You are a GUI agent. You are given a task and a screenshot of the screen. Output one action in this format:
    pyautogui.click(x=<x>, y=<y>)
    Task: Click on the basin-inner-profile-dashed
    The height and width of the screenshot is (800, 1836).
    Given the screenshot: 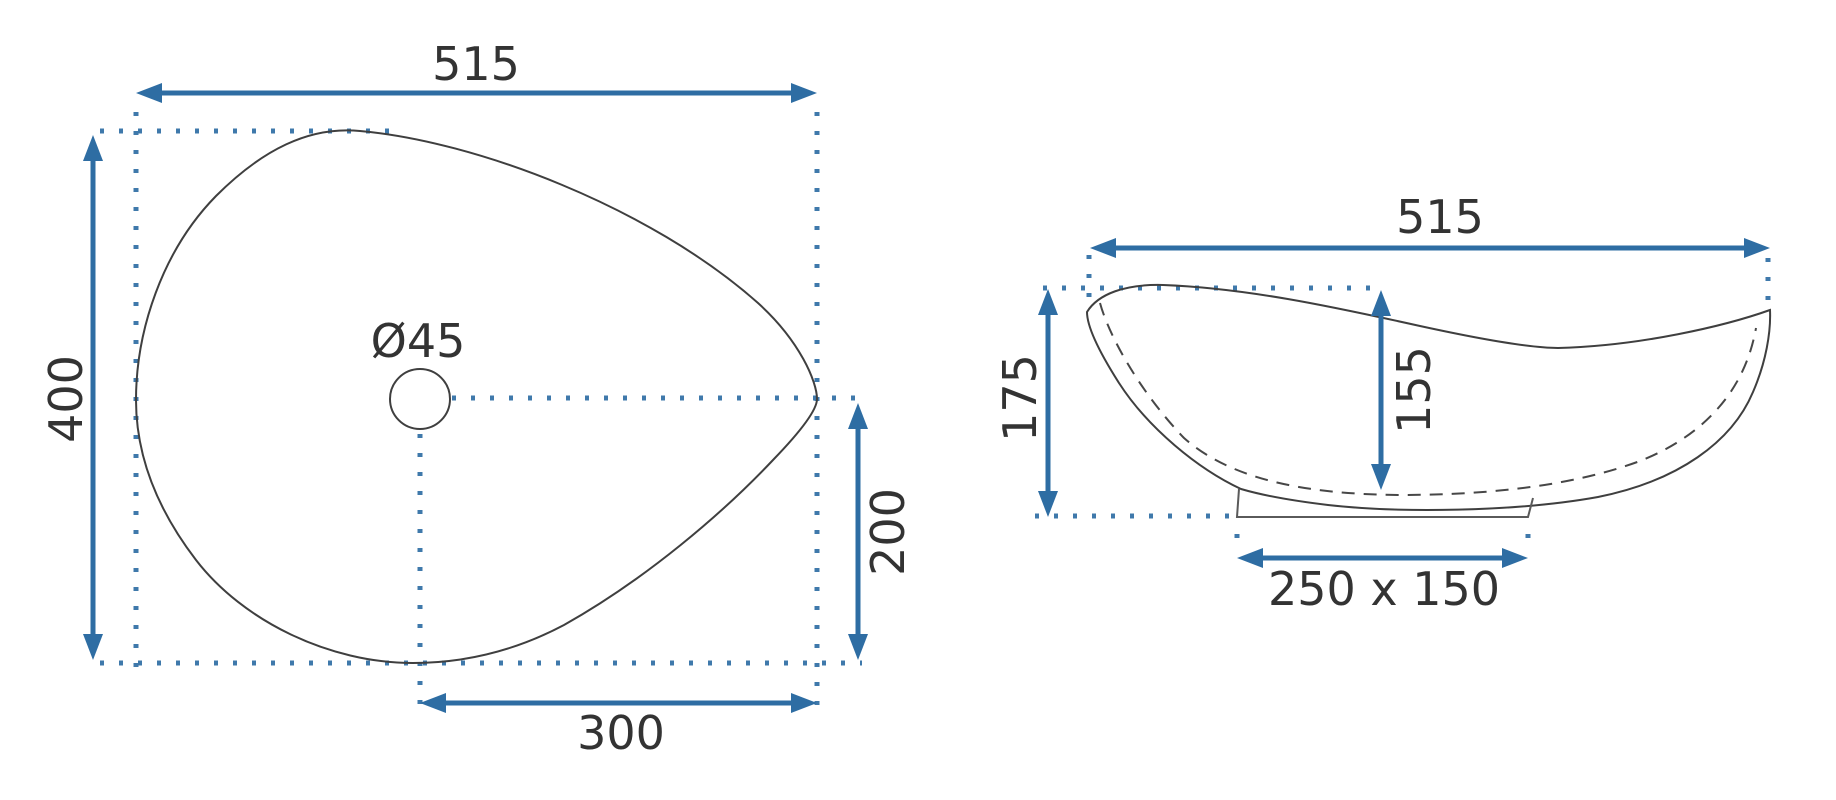 What is the action you would take?
    pyautogui.click(x=1428, y=399)
    